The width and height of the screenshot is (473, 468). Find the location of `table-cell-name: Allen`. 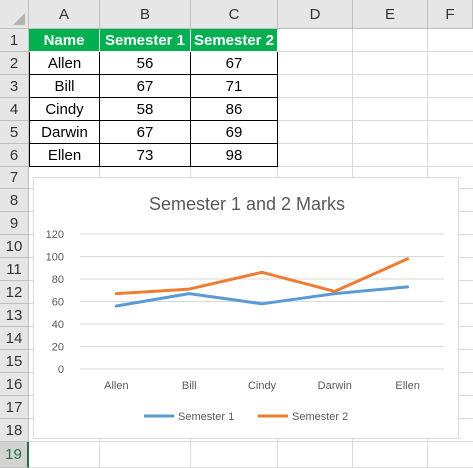

table-cell-name: Allen is located at coordinates (64, 63).